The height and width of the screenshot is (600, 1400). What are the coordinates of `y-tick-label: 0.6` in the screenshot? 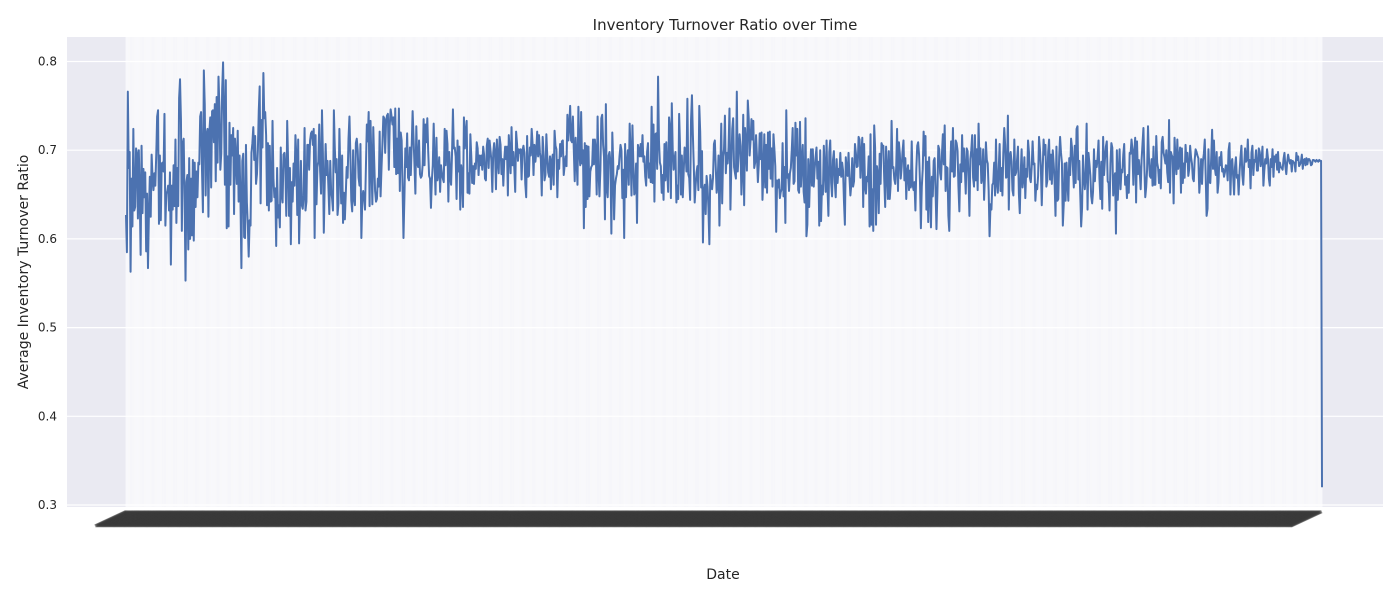 It's located at (47, 239).